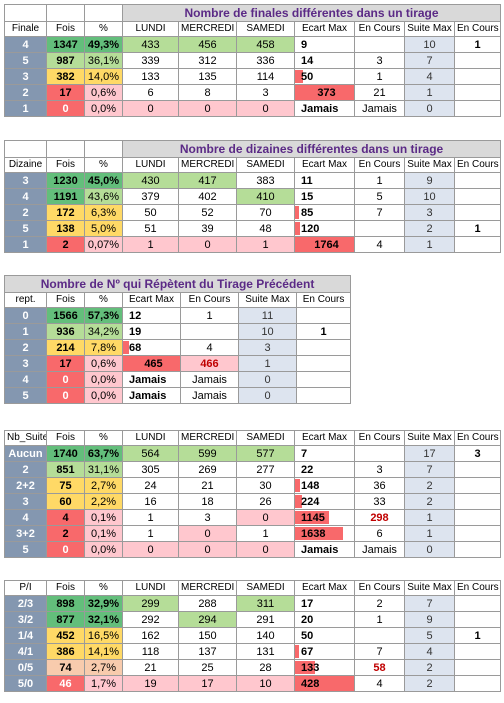  I want to click on fois-cell: 75, so click(65, 485).